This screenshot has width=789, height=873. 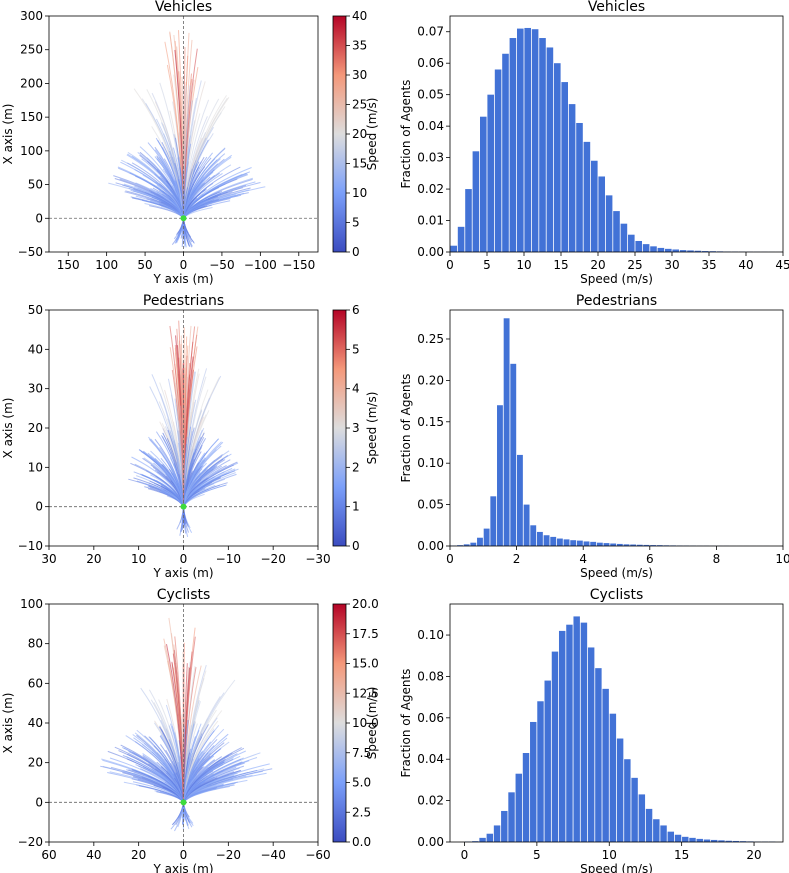 I want to click on trajectory, so click(x=176, y=125).